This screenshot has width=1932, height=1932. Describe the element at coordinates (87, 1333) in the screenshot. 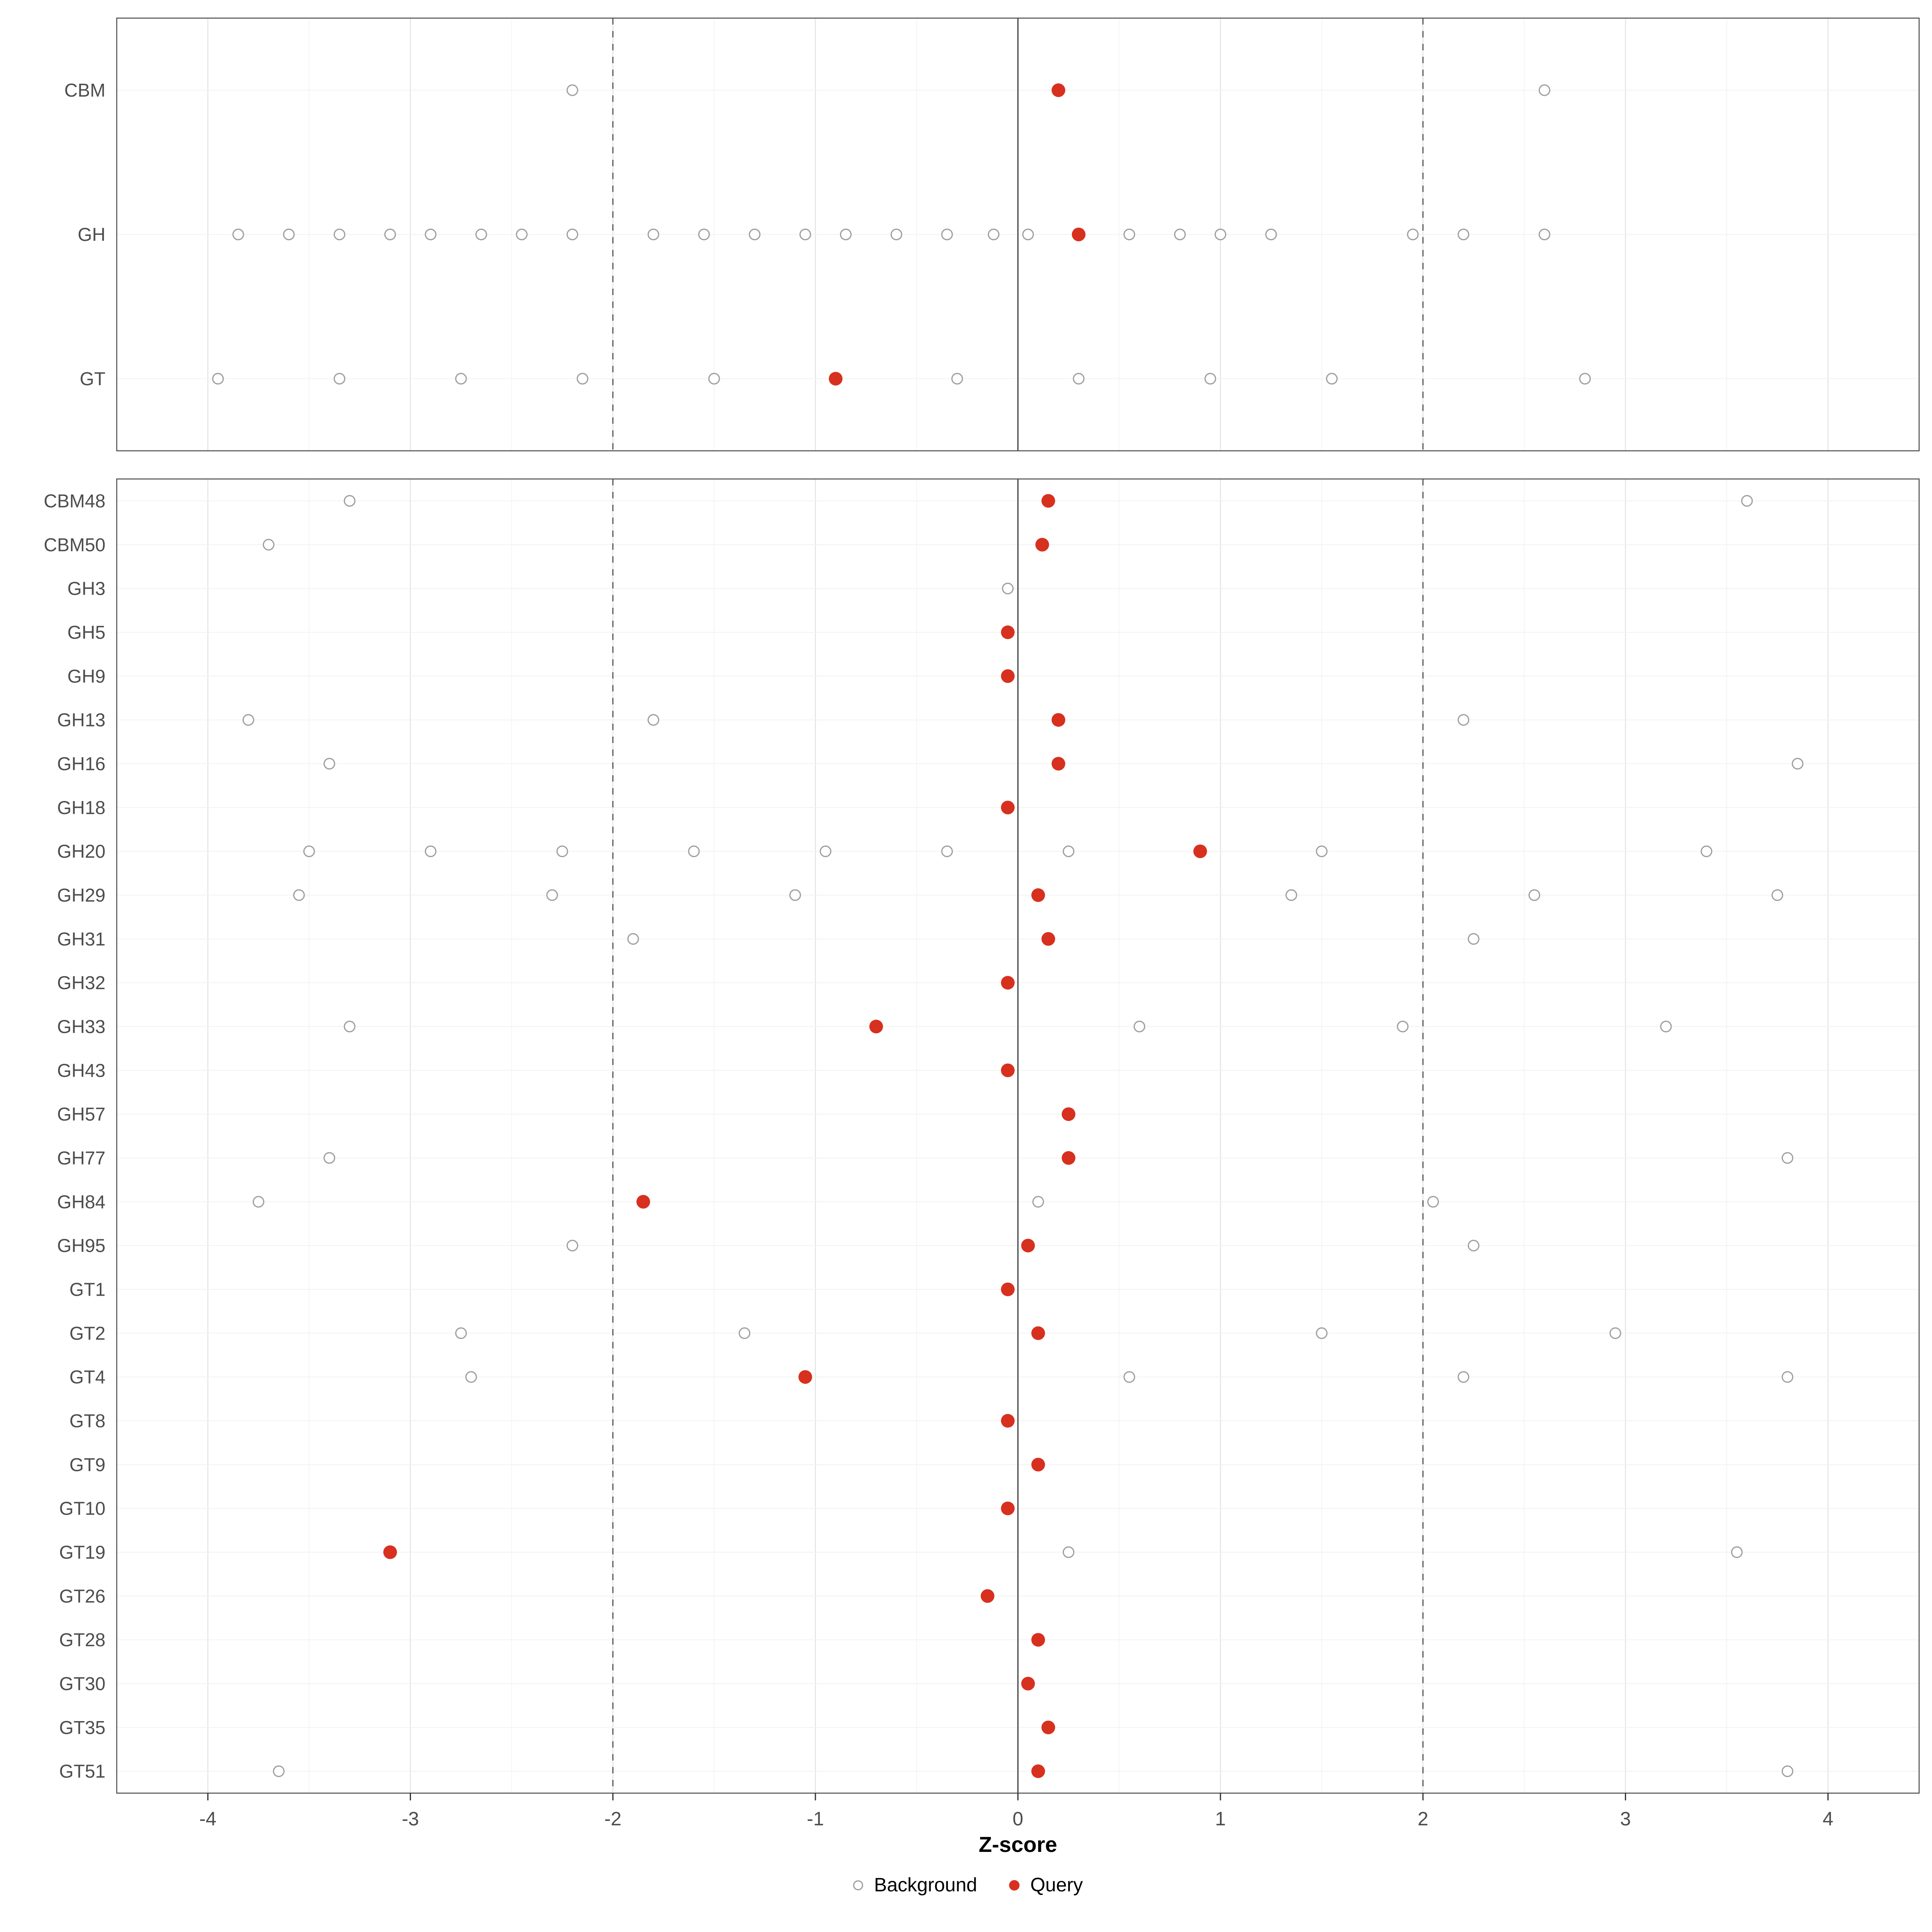

I see `category-label: GT2` at that location.